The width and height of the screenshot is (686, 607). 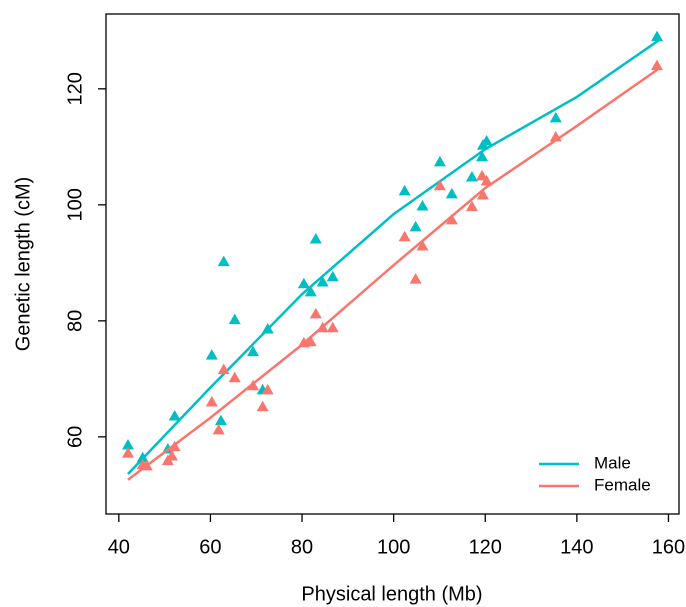 I want to click on y-tick-label: 80, so click(x=75, y=321).